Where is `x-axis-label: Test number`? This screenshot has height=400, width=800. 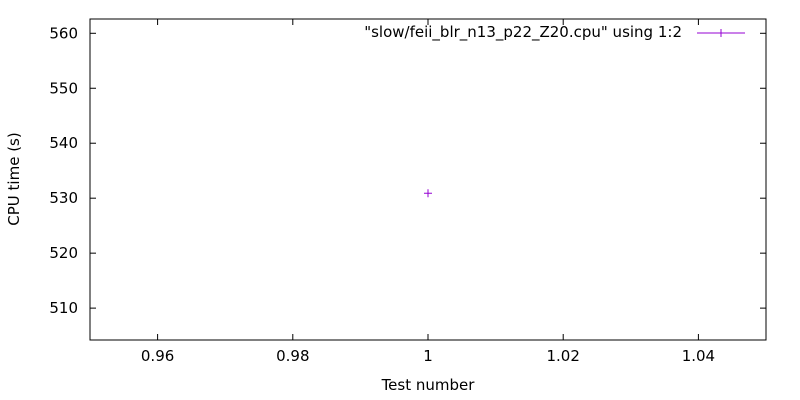 x-axis-label: Test number is located at coordinates (428, 385).